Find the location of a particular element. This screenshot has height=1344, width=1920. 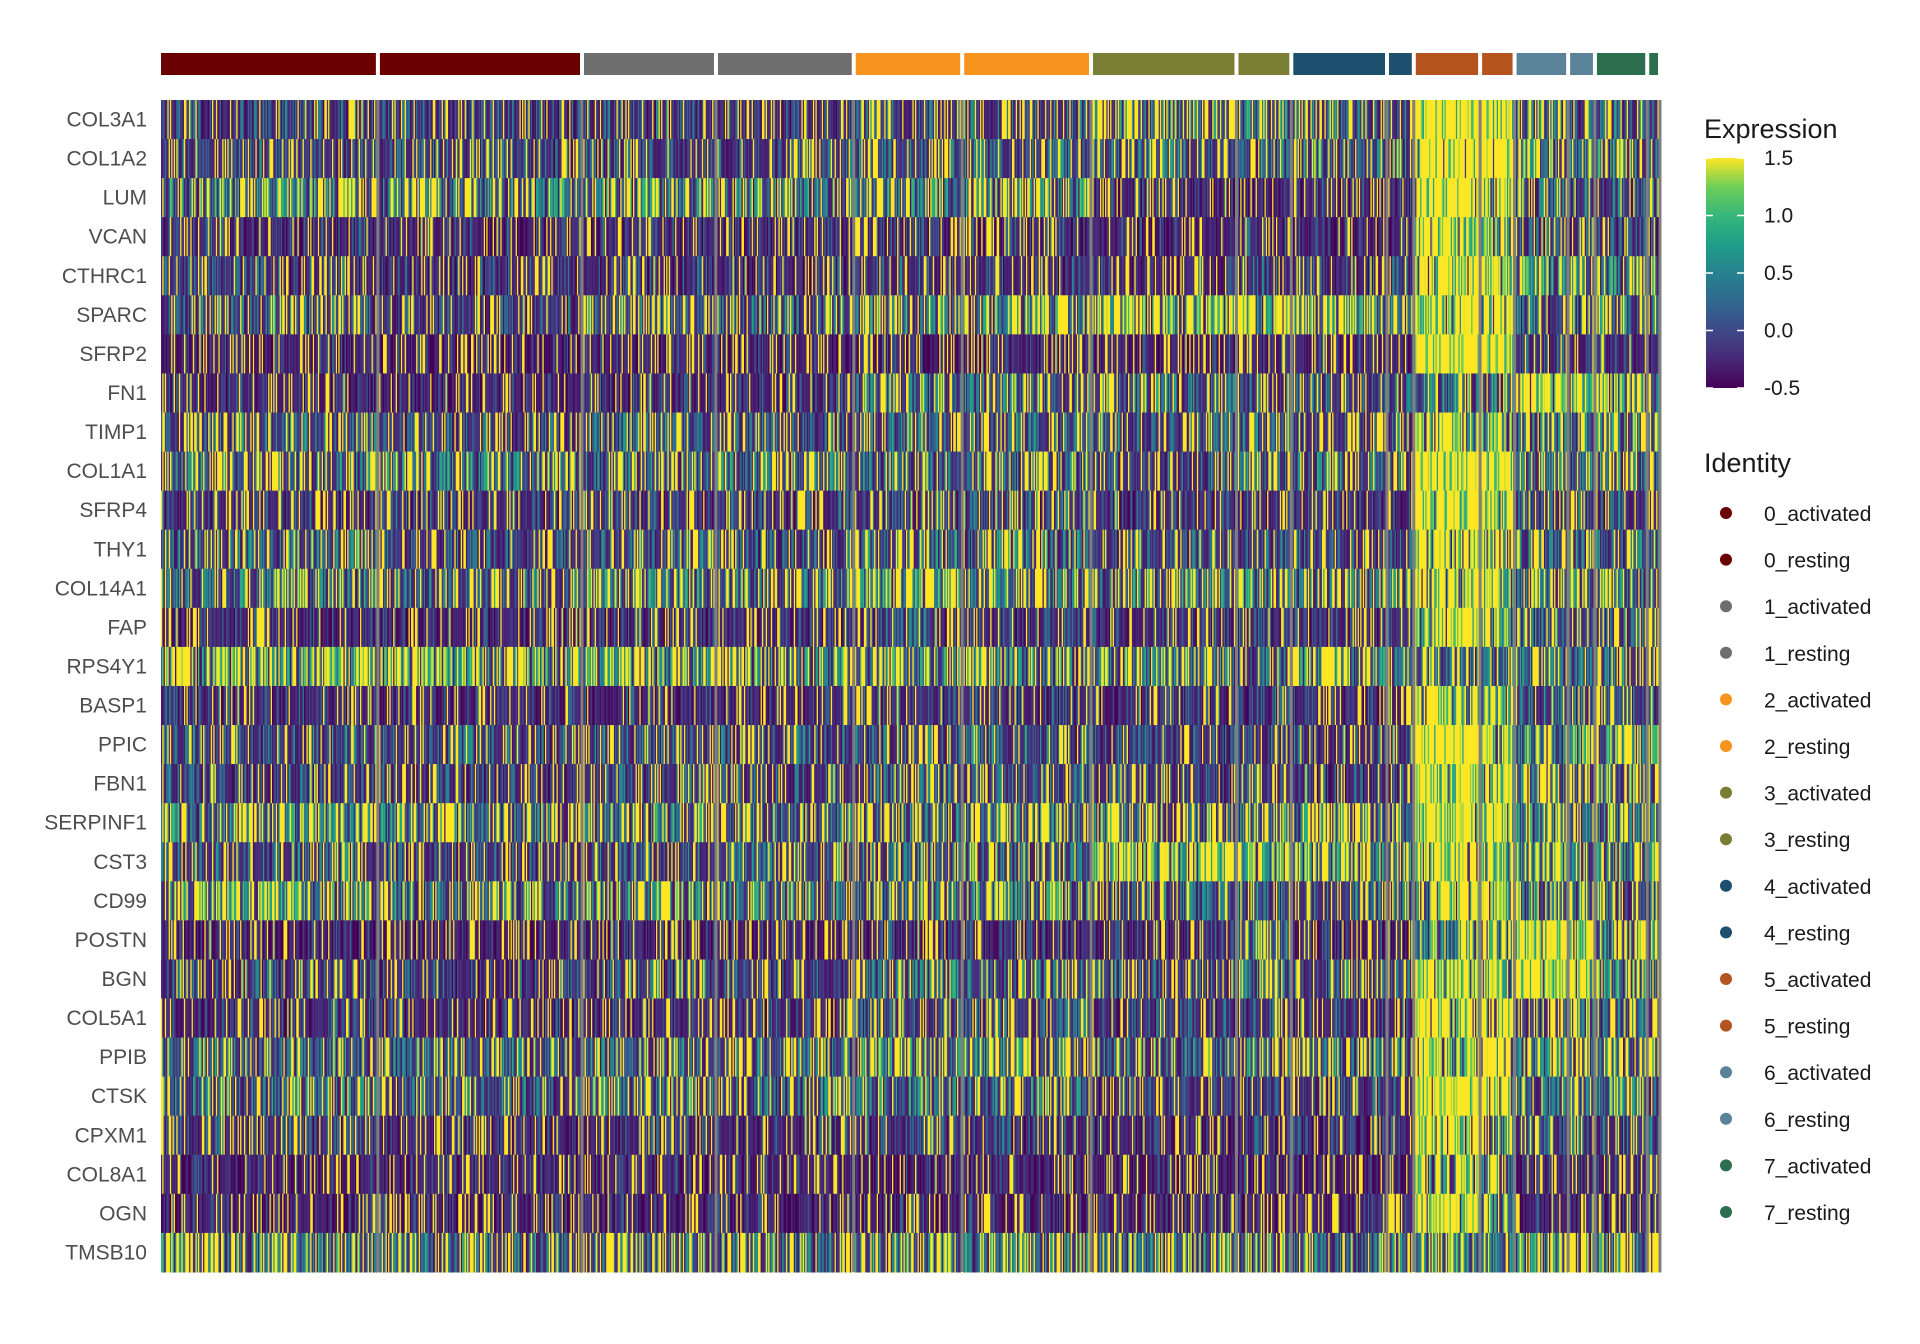

identity-annotation-bar is located at coordinates (909, 64).